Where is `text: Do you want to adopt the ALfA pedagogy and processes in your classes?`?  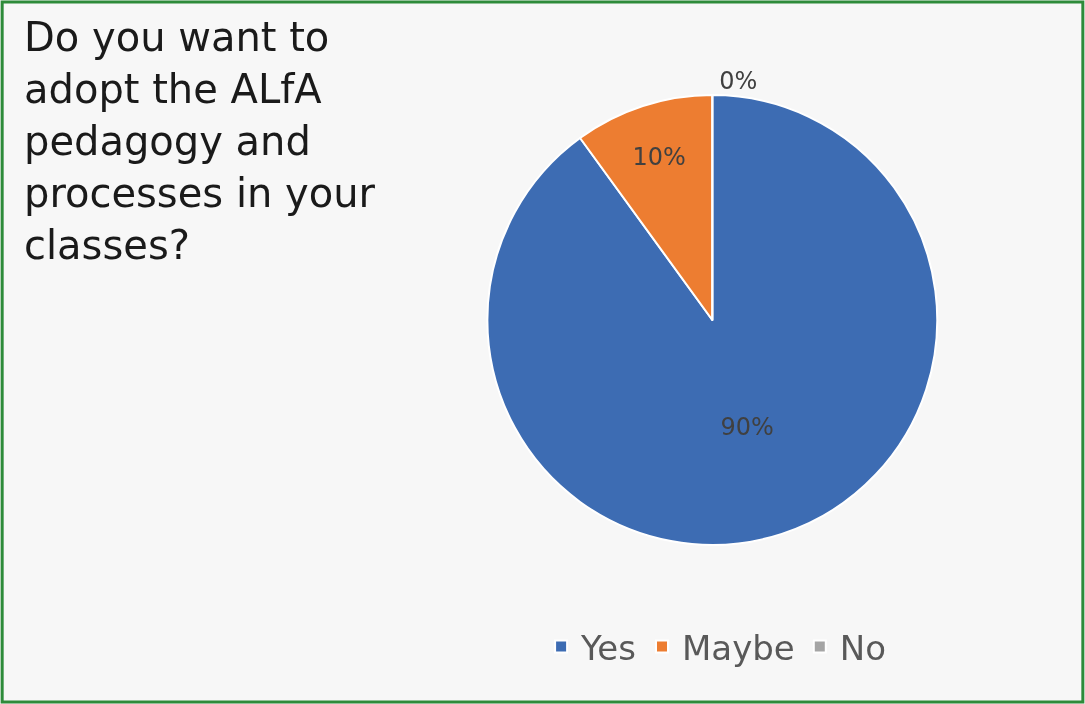
text: Do you want to adopt the ALfA pedagogy and processes in your classes? is located at coordinates (200, 141).